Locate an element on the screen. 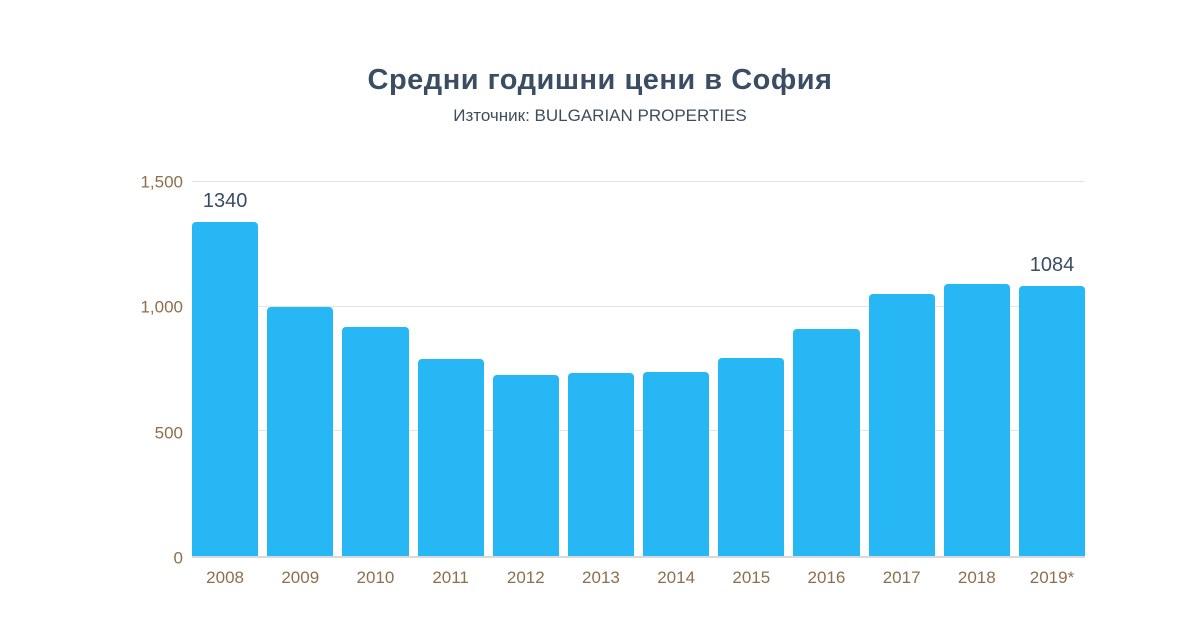 The width and height of the screenshot is (1200, 628). bar-2012 is located at coordinates (525, 465).